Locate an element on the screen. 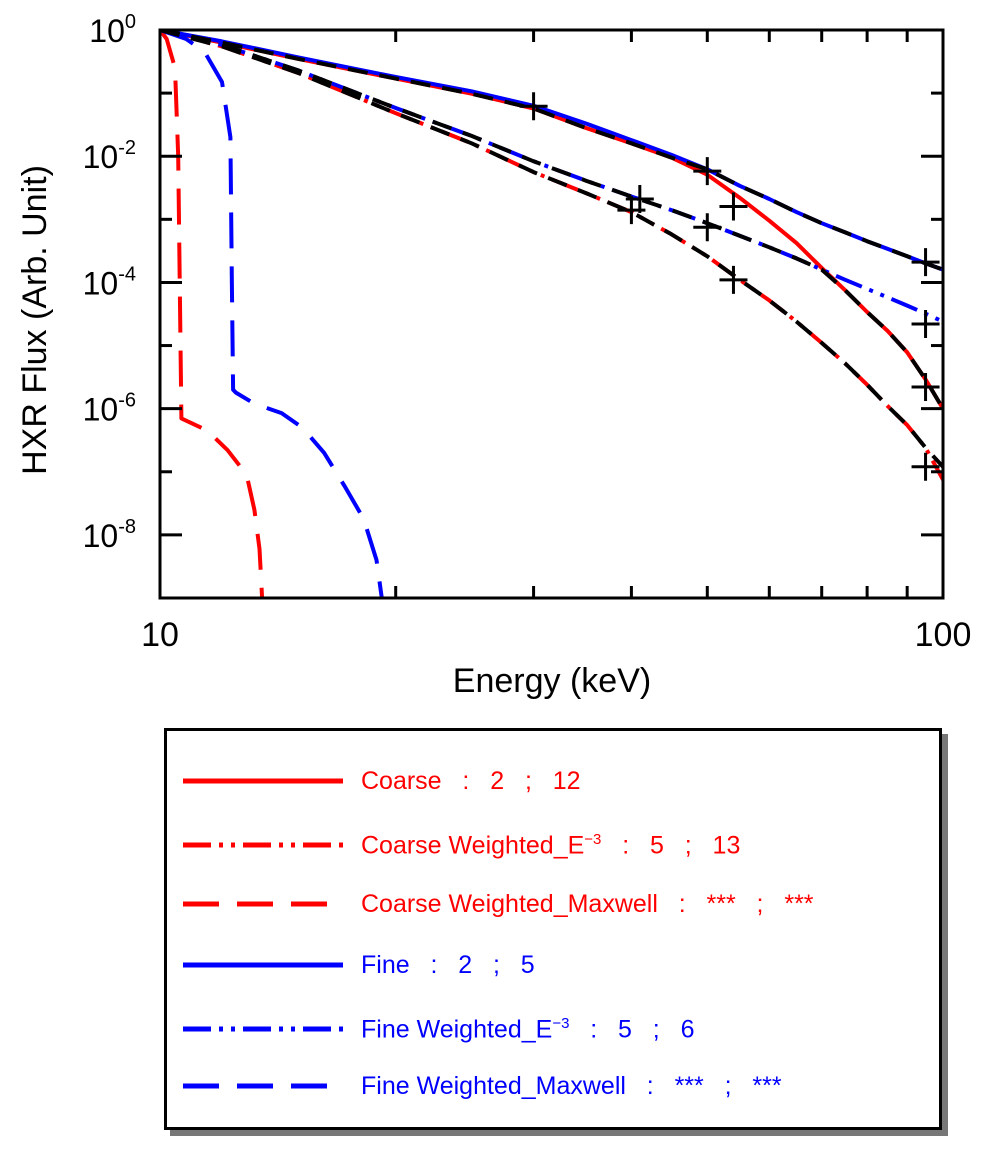 This screenshot has height=1156, width=988. x-tick-label: 10 is located at coordinates (160, 635).